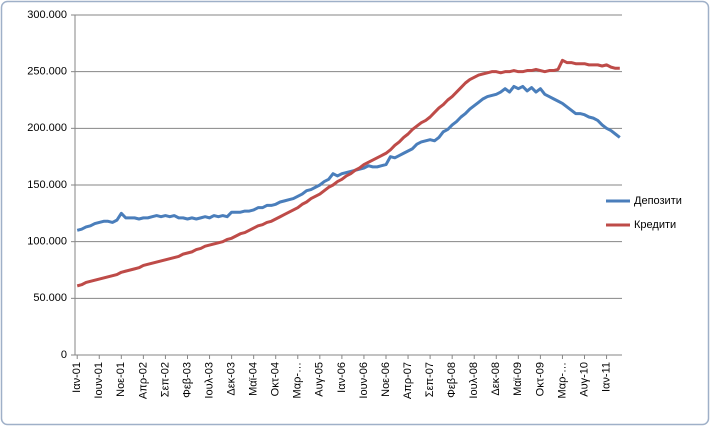 Image resolution: width=710 pixels, height=426 pixels. I want to click on x-tick-label: Ιουλ-03, so click(209, 380).